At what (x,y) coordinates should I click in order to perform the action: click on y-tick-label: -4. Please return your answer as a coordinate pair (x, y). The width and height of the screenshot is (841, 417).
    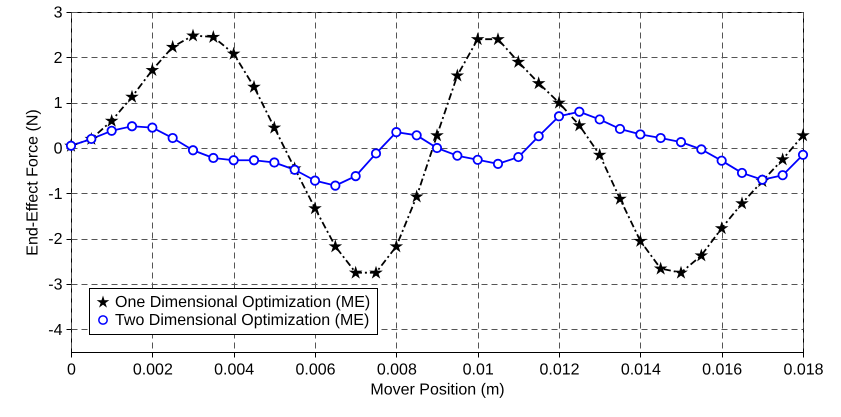
    Looking at the image, I should click on (55, 330).